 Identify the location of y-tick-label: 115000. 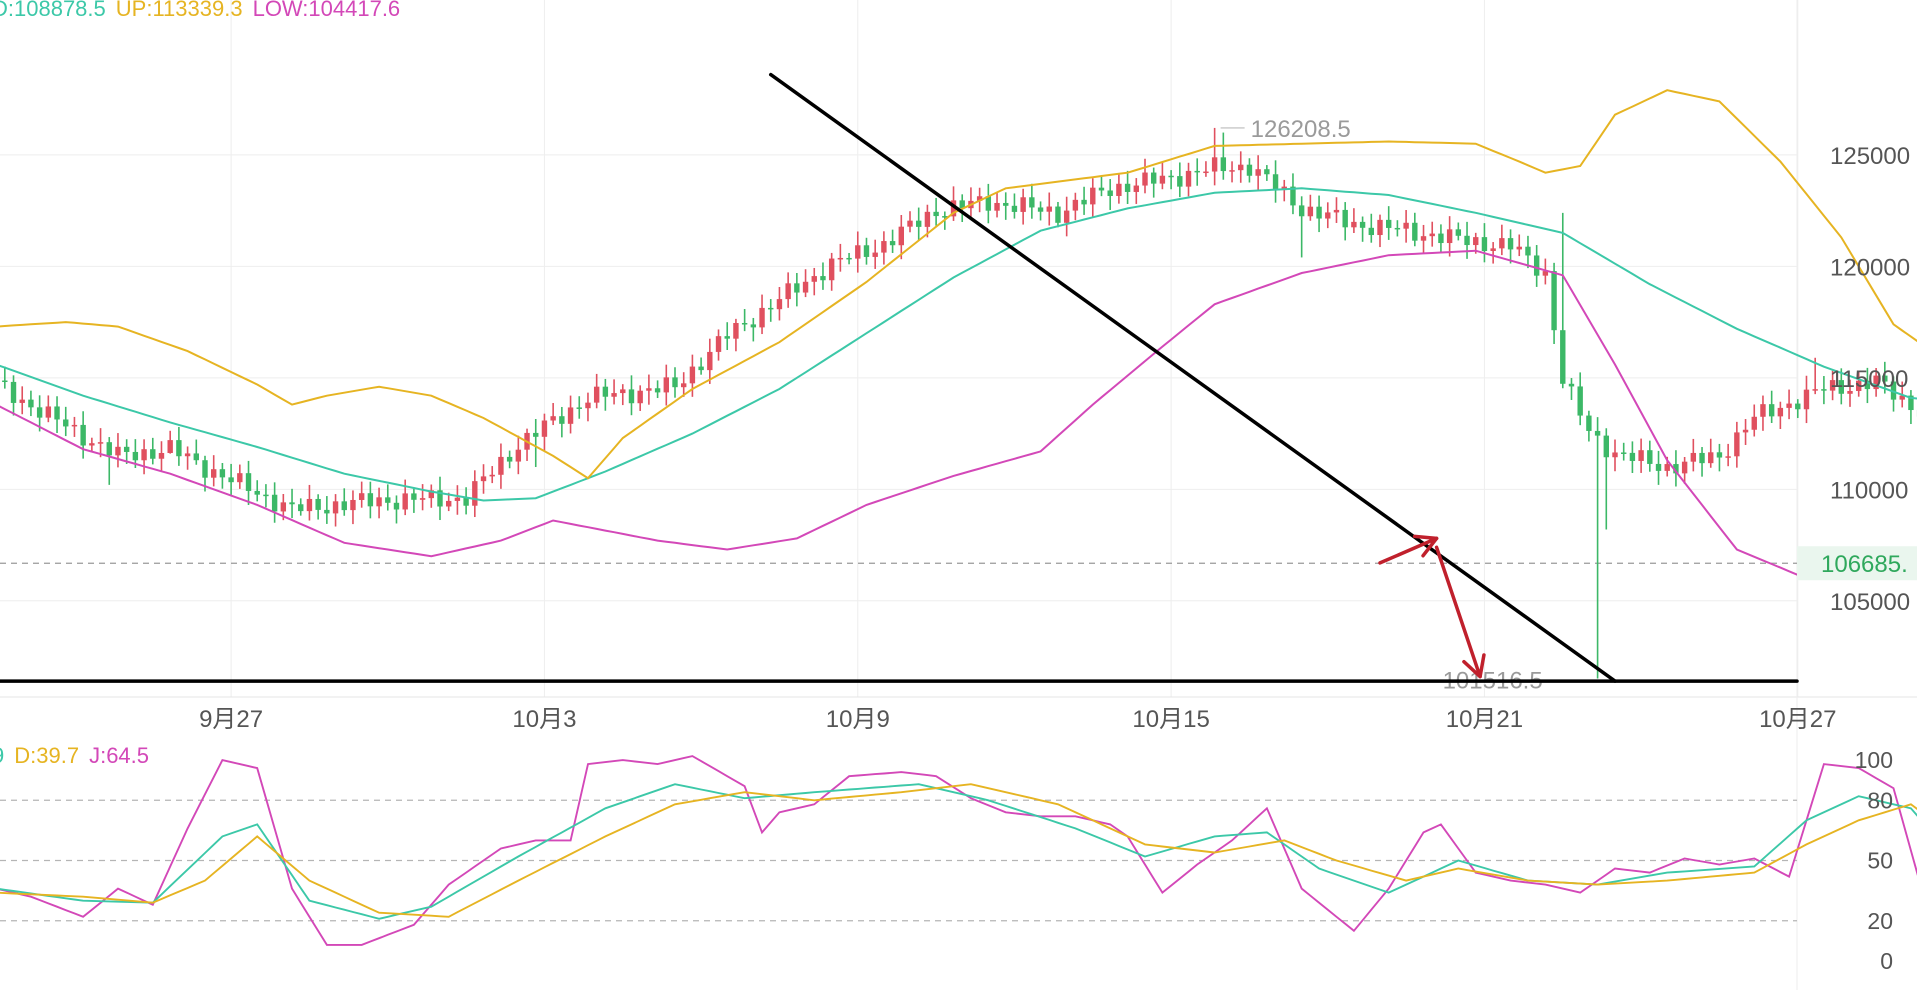
(1869, 379).